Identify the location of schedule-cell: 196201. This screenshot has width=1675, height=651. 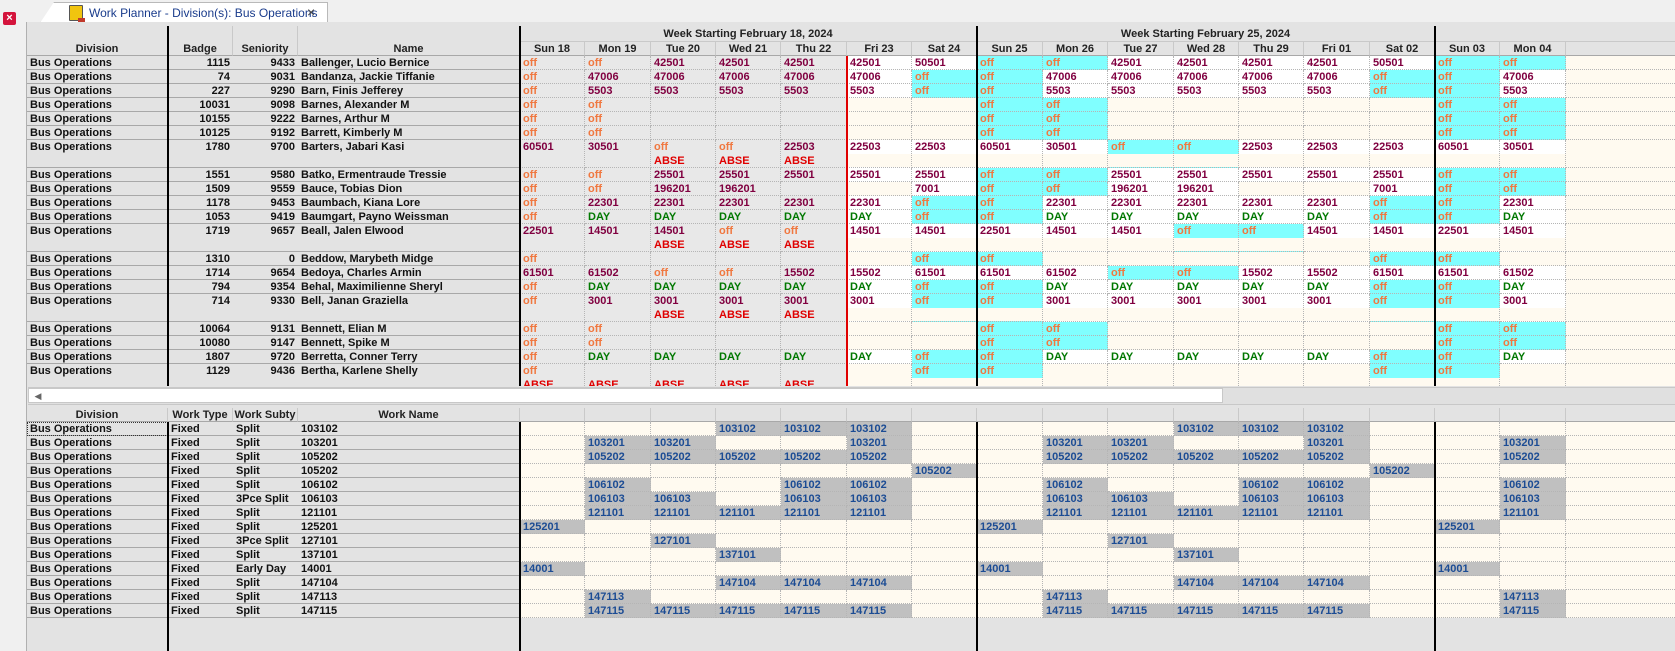
(748, 189).